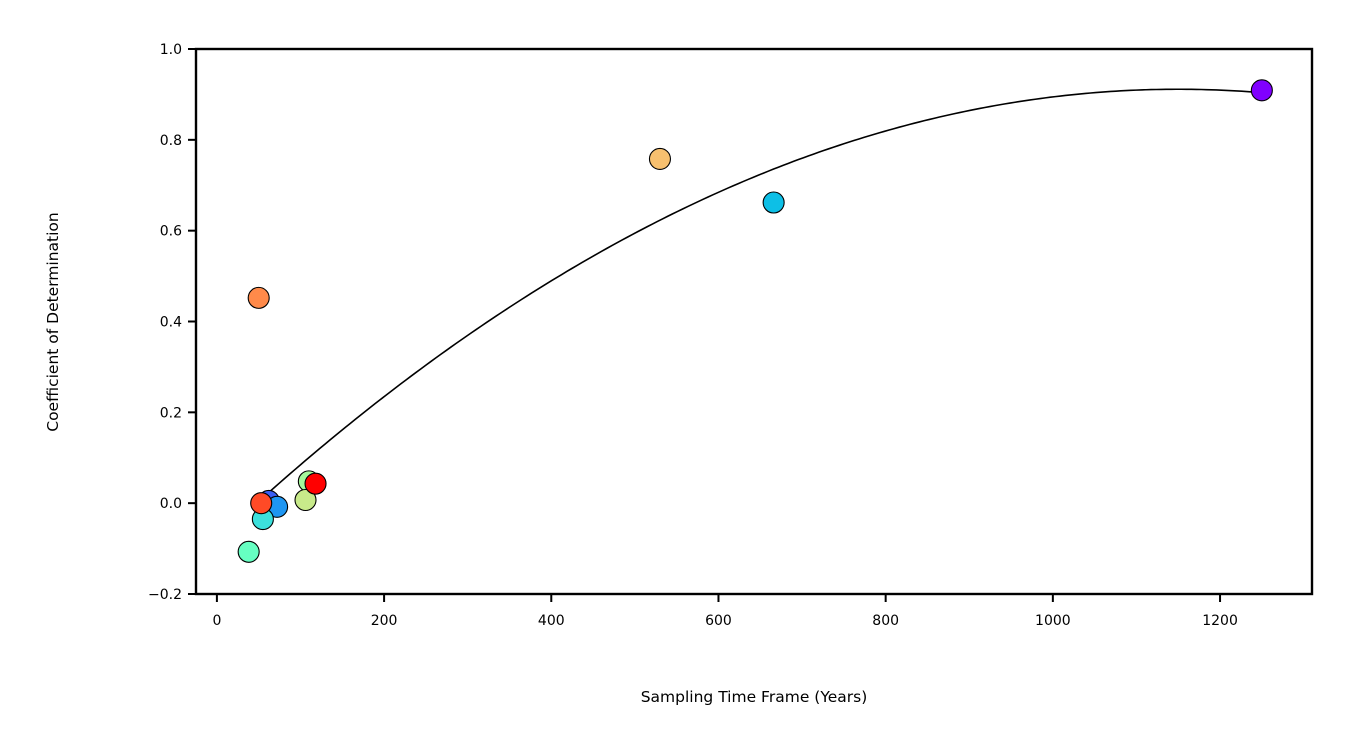  What do you see at coordinates (171, 413) in the screenshot?
I see `y-tick-label: 0.2` at bounding box center [171, 413].